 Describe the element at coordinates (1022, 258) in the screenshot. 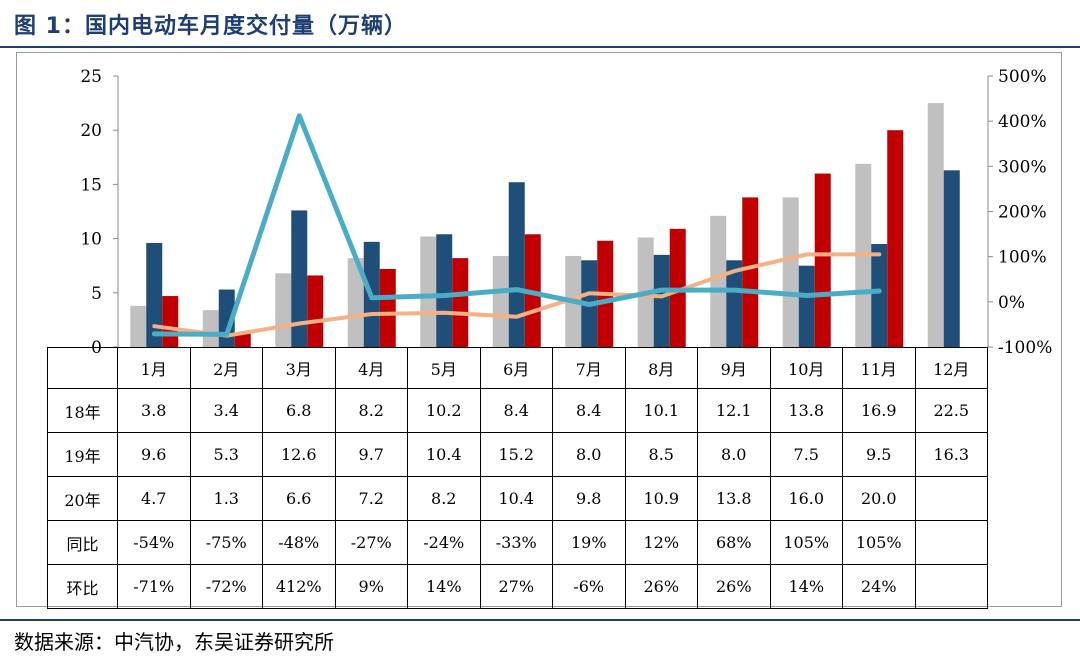

I see `right-tick-label: 100%` at that location.